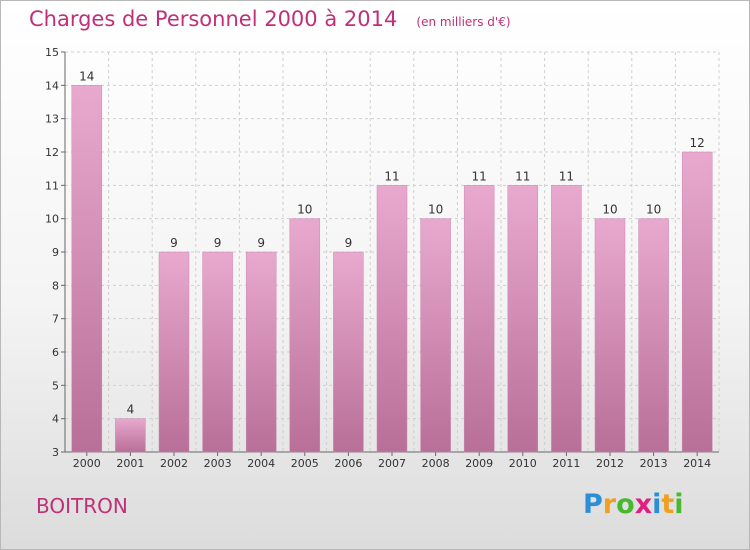 The height and width of the screenshot is (550, 750). Describe the element at coordinates (130, 463) in the screenshot. I see `x-tick-label: 2001` at that location.